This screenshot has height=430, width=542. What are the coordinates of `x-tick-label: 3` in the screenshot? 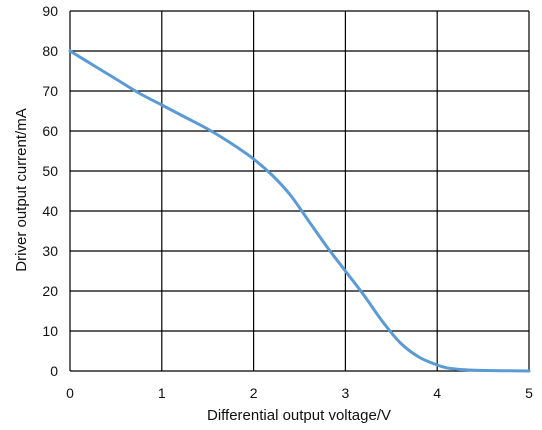 It's located at (346, 393).